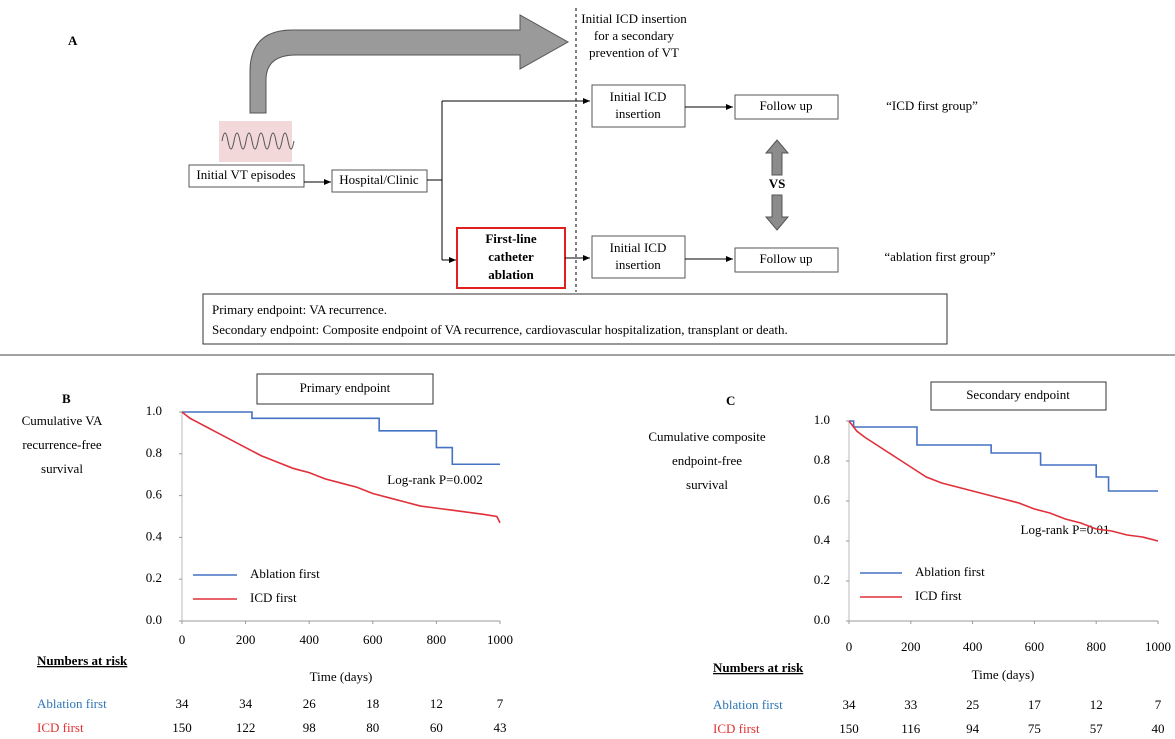  Describe the element at coordinates (62, 444) in the screenshot. I see `y-axis-label: recurrence-free` at that location.